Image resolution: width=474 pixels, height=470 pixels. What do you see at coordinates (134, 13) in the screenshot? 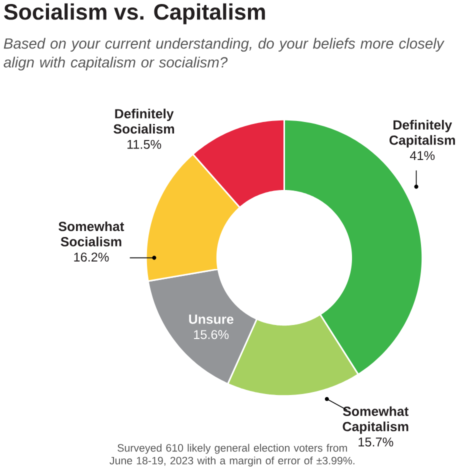
I see `chart-title: Socialism vs. Capitalism` at bounding box center [134, 13].